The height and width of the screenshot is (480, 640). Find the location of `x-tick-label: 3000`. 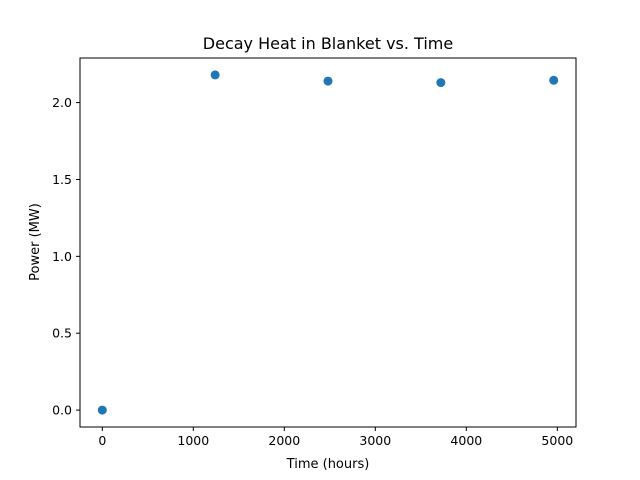

x-tick-label: 3000 is located at coordinates (375, 440).